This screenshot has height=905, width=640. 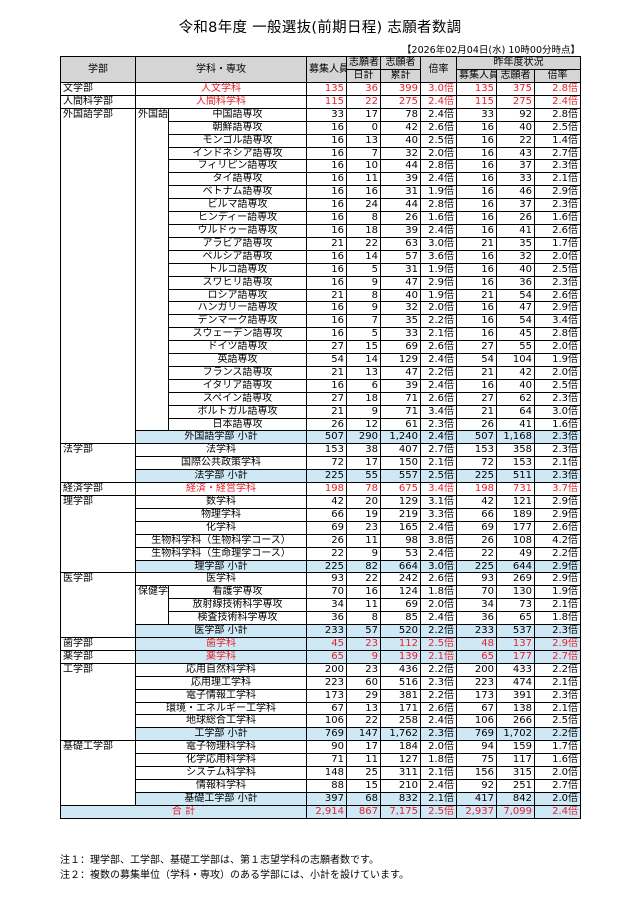 What do you see at coordinates (326, 515) in the screenshot?
I see `quota-cell: 66` at bounding box center [326, 515].